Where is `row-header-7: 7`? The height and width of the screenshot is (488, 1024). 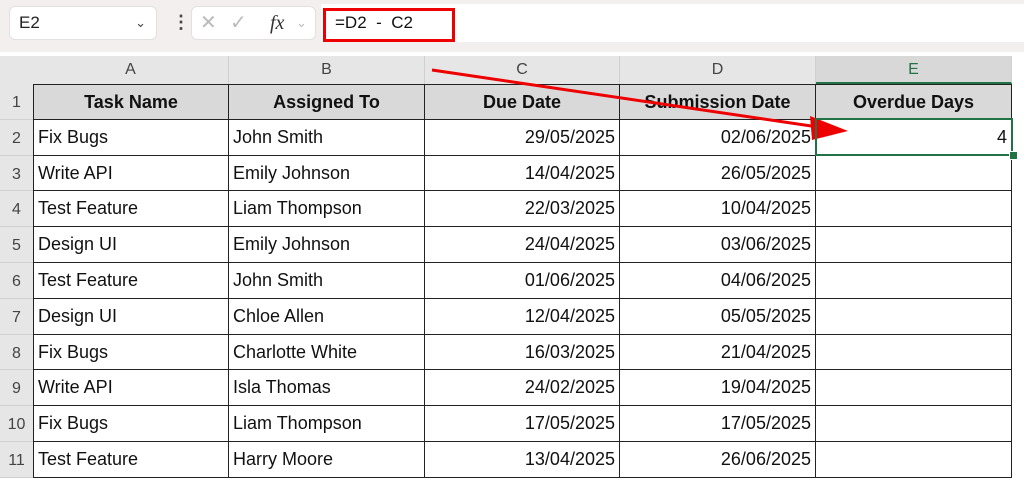 row-header-7: 7 is located at coordinates (16, 317).